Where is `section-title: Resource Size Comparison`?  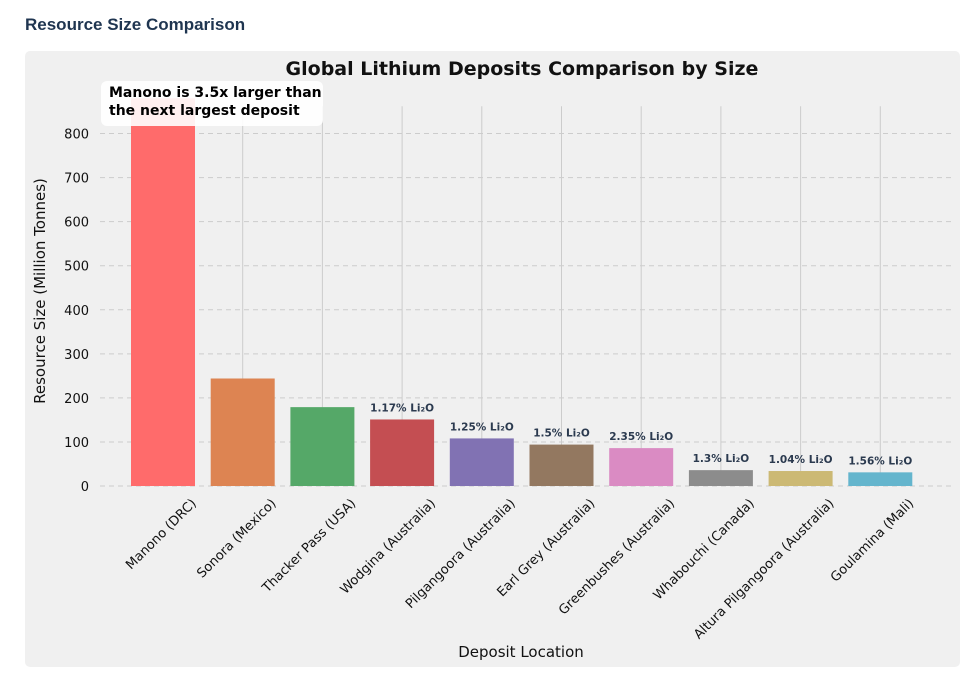 section-title: Resource Size Comparison is located at coordinates (135, 24).